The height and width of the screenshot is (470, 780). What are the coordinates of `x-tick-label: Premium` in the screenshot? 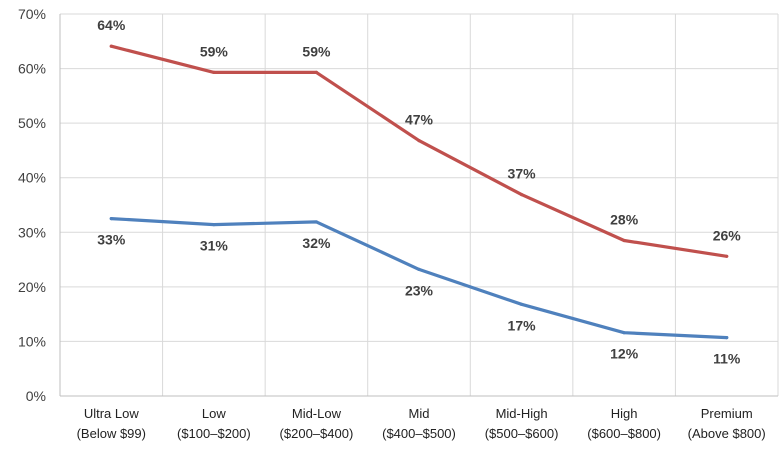 It's located at (727, 413).